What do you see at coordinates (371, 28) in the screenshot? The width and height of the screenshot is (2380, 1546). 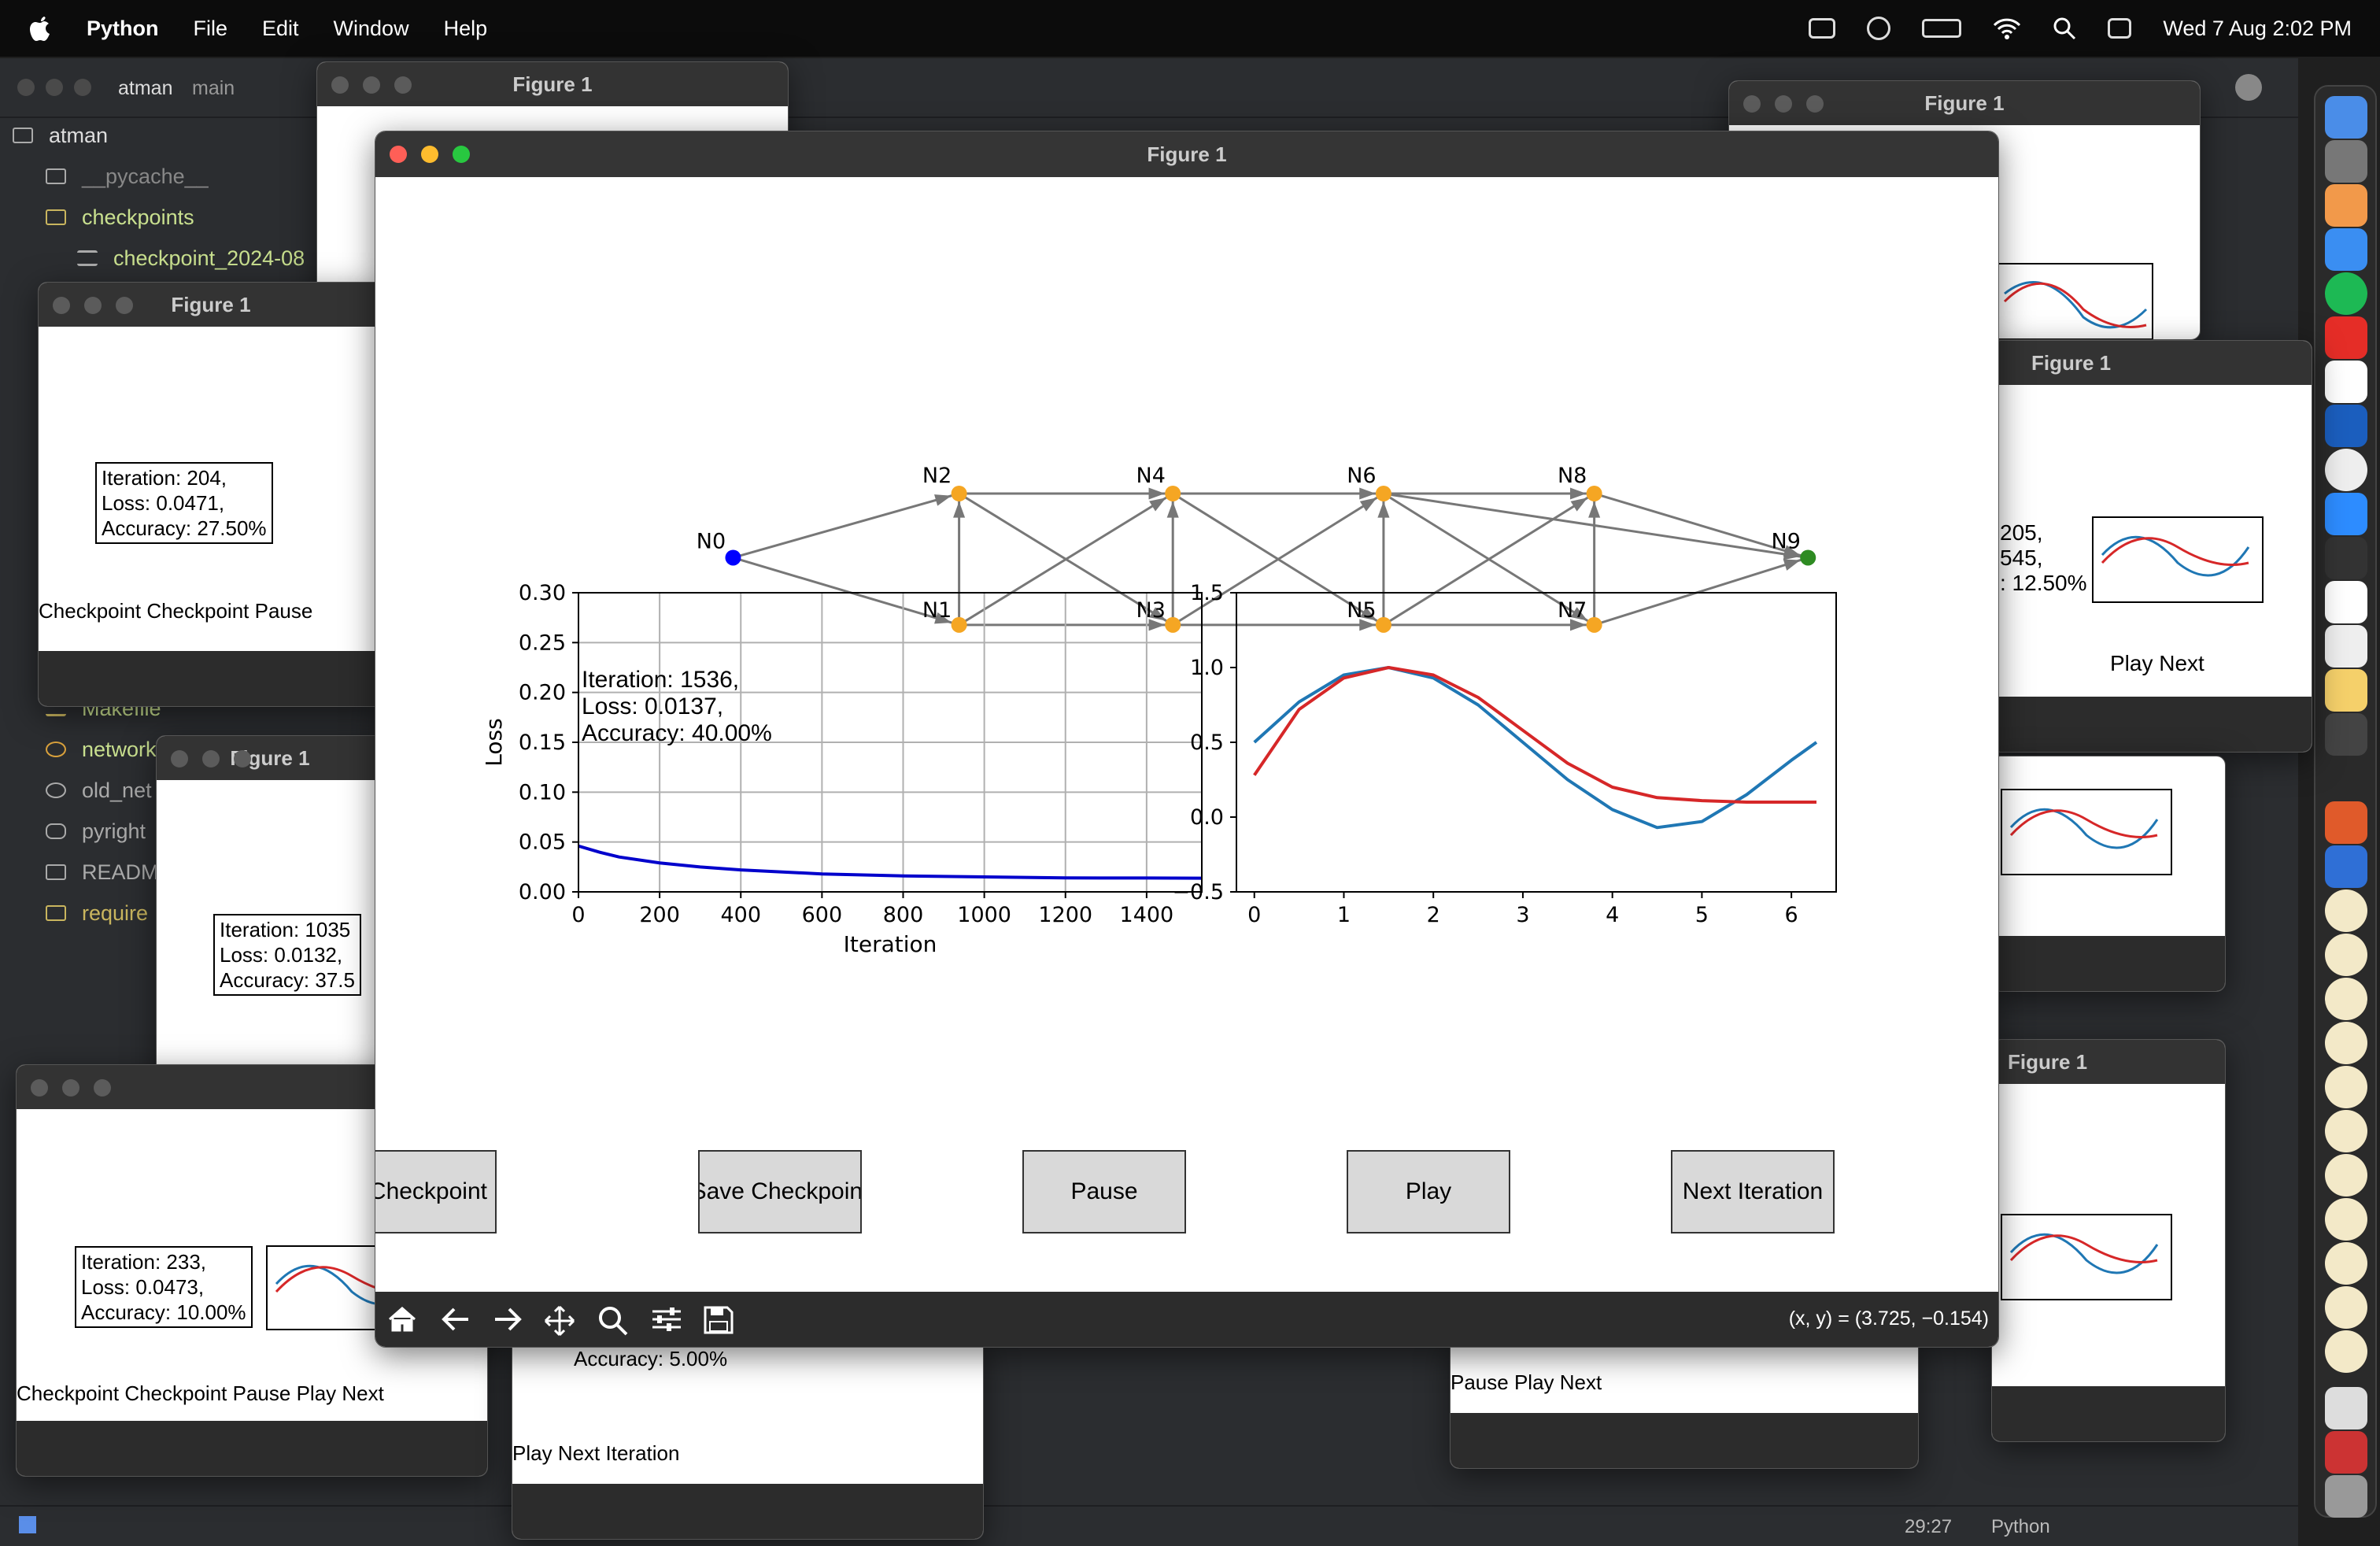 I see `menu-window: Window` at bounding box center [371, 28].